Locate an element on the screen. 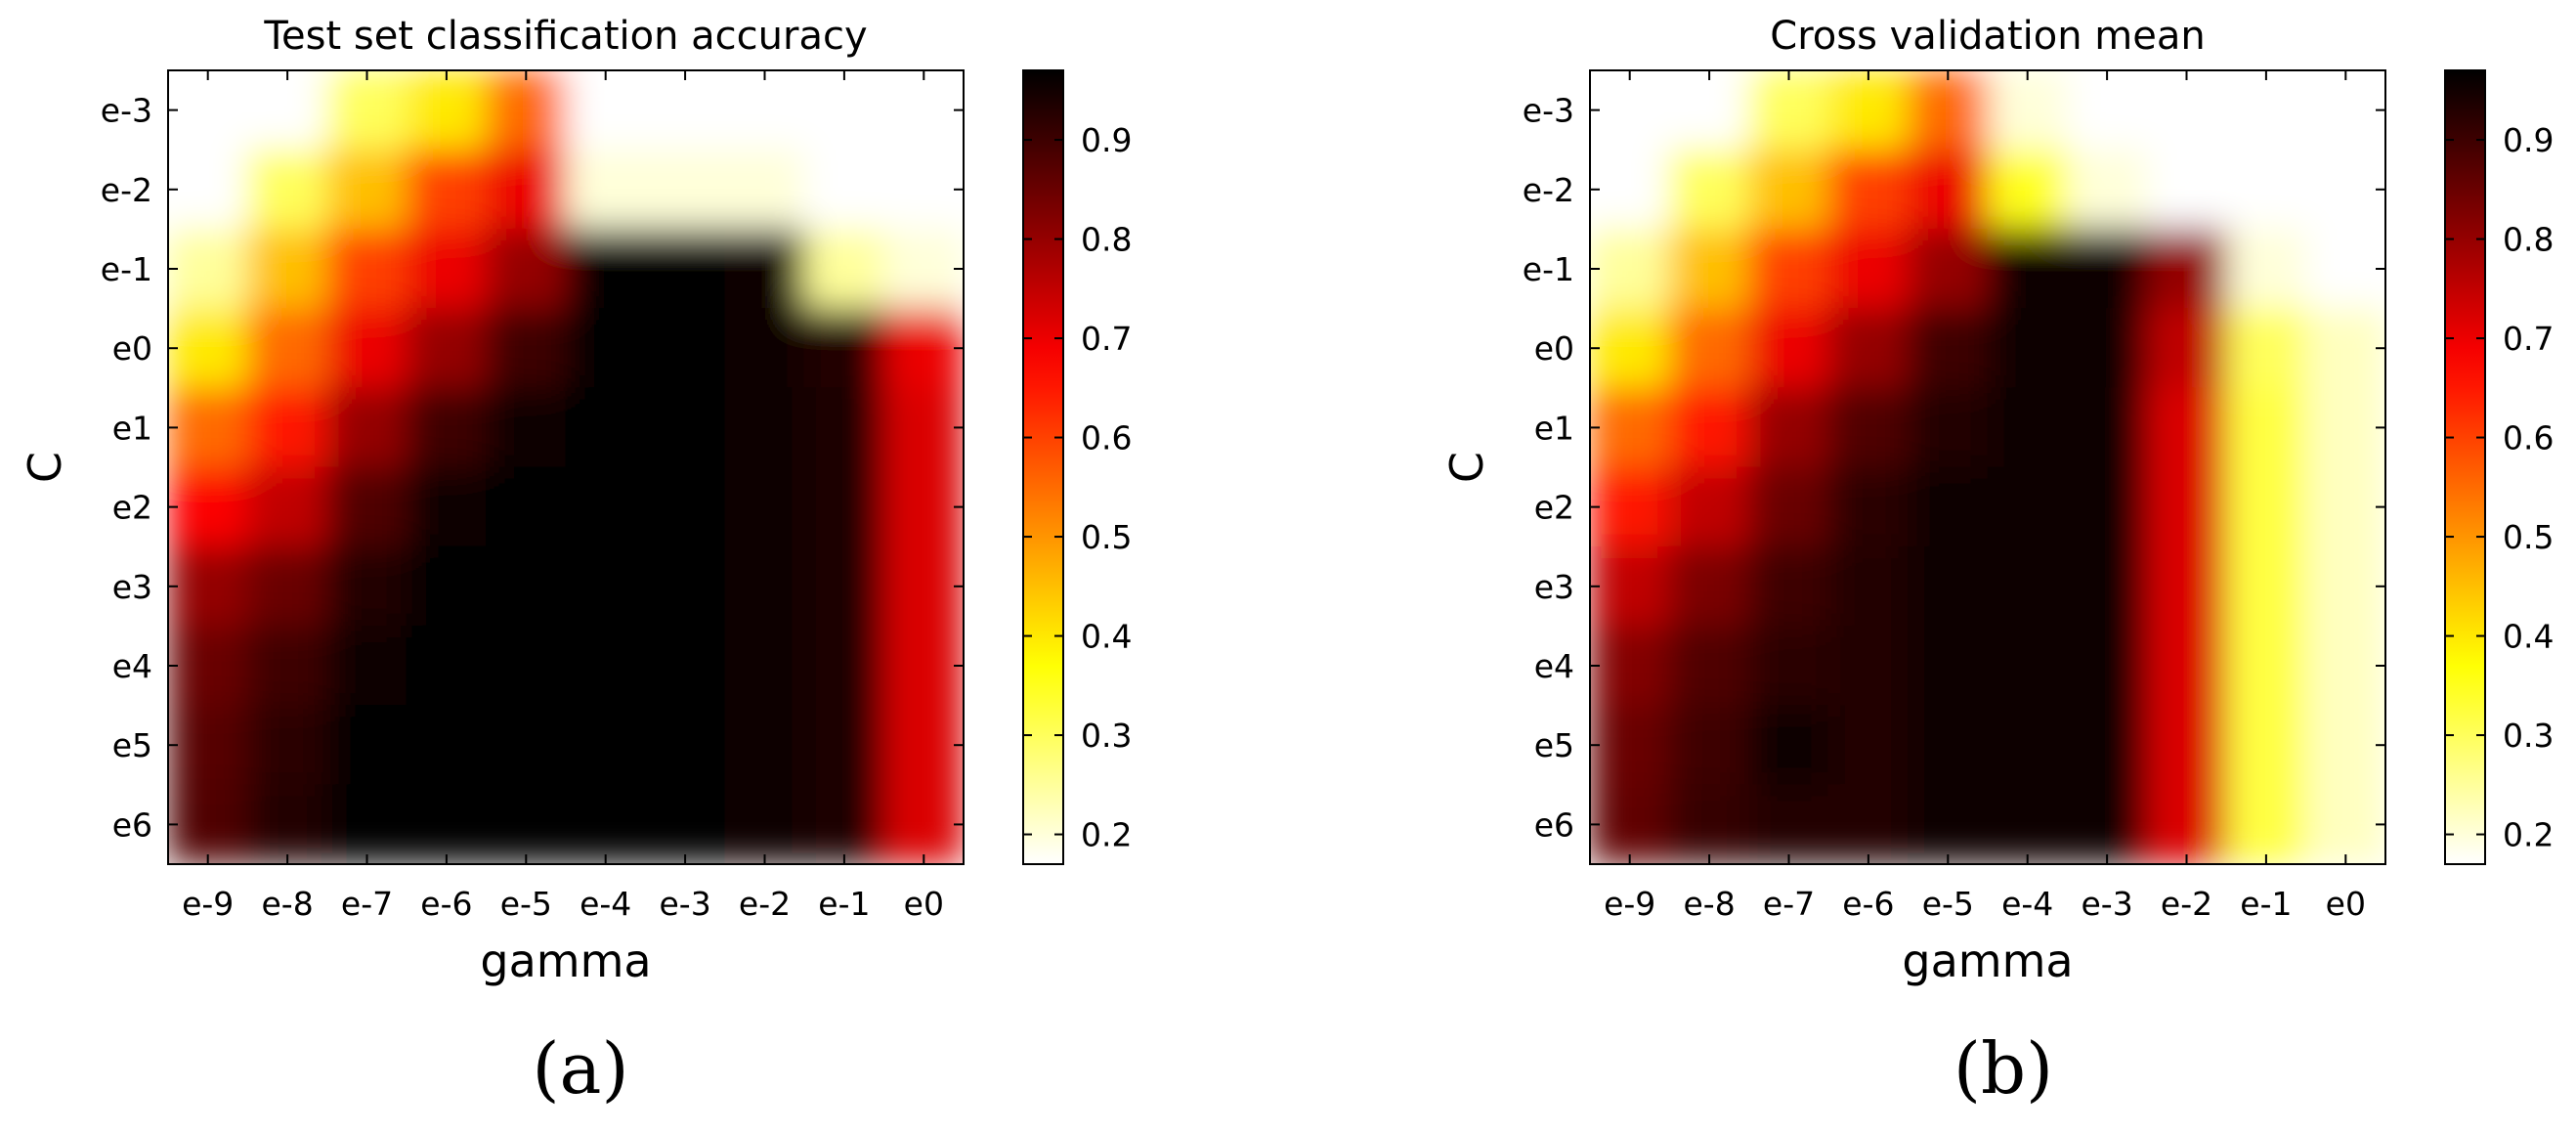  y-tick-label: e5 is located at coordinates (132, 745).